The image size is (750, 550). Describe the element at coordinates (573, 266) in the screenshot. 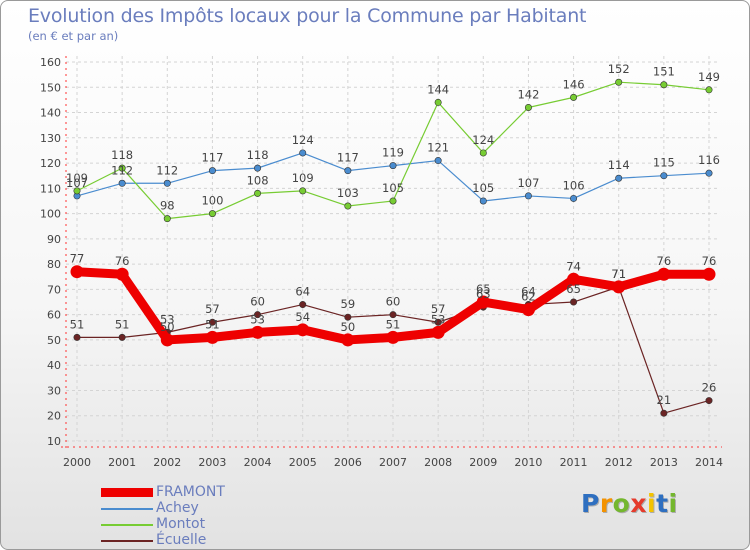

I see `data-label: 74` at that location.